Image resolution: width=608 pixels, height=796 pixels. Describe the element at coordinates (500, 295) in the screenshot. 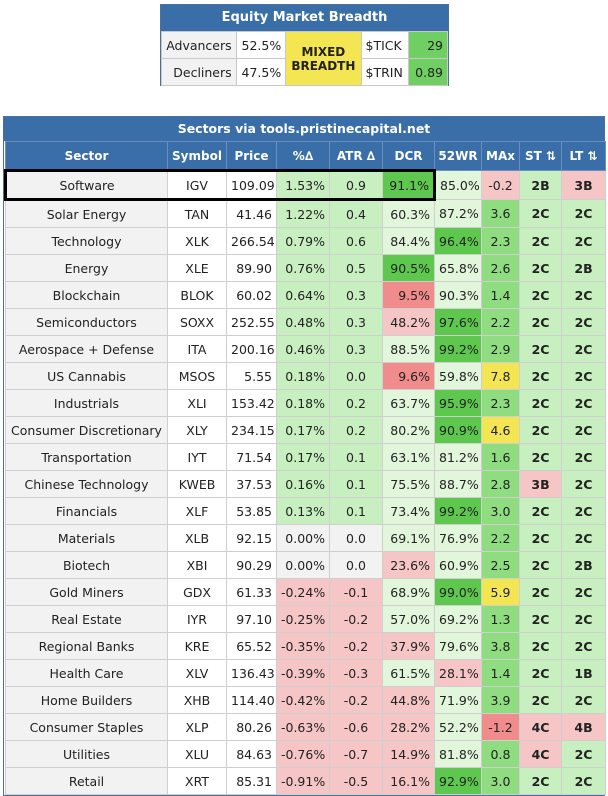

I see `cell-max: 1.4` at that location.